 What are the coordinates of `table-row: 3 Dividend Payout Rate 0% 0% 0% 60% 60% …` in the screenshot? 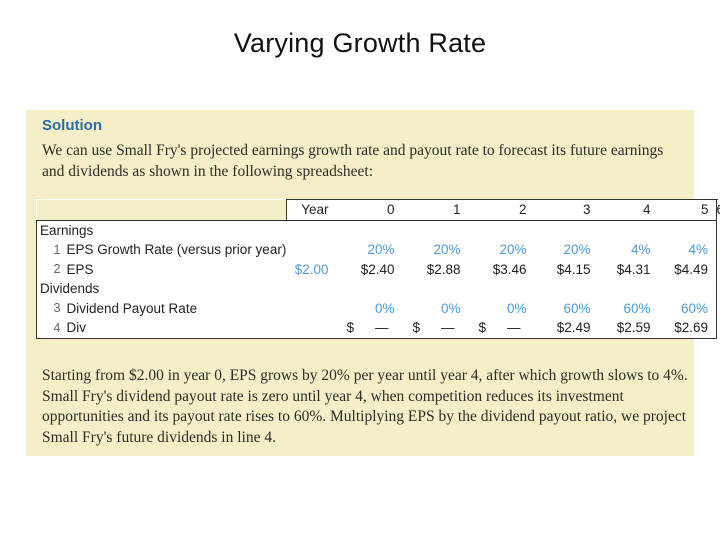 It's located at (377, 308).